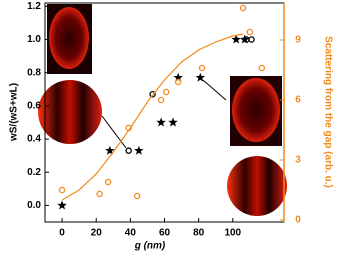 The height and width of the screenshot is (254, 339). I want to click on y2-tick-label: 0, so click(298, 220).